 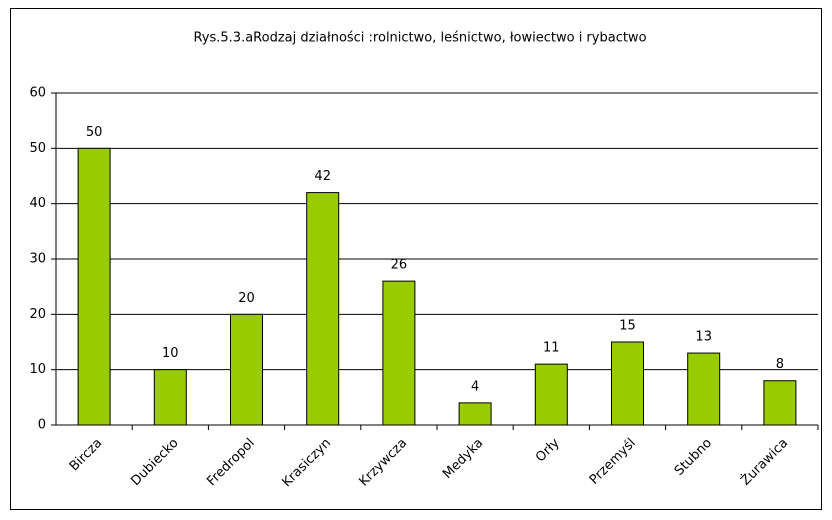 I want to click on data-label: 8, so click(x=780, y=364).